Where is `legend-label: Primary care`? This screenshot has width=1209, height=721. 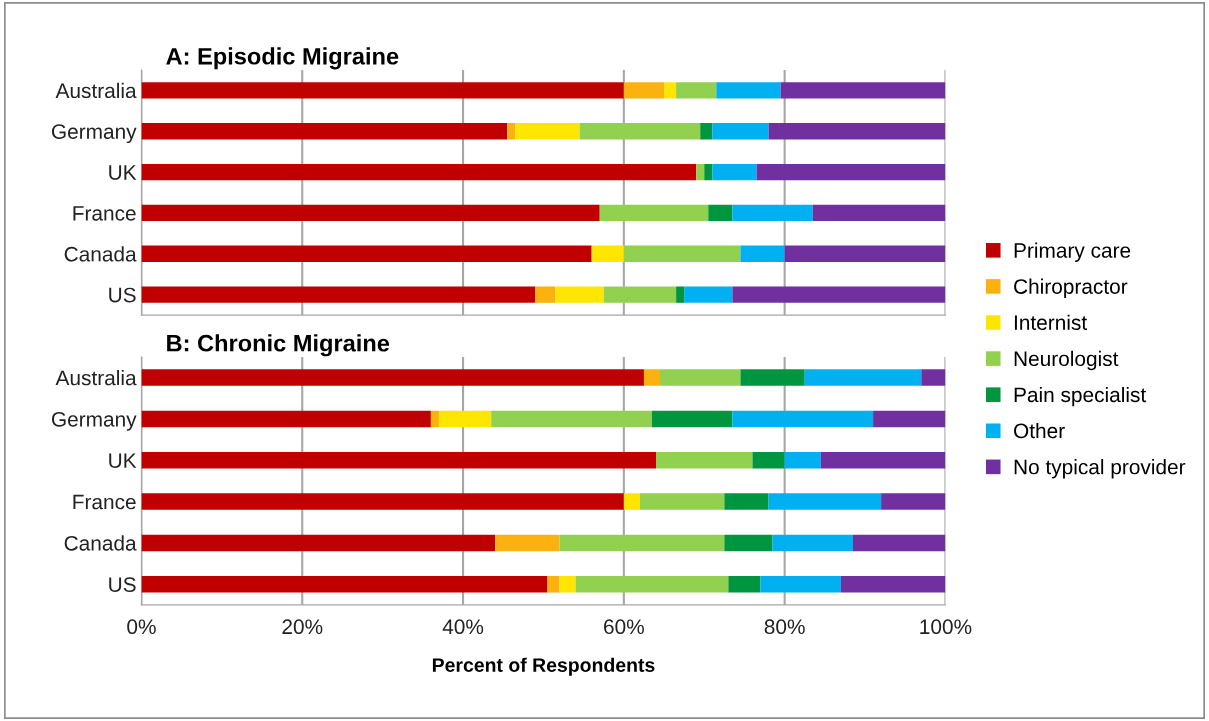
legend-label: Primary care is located at coordinates (1072, 252).